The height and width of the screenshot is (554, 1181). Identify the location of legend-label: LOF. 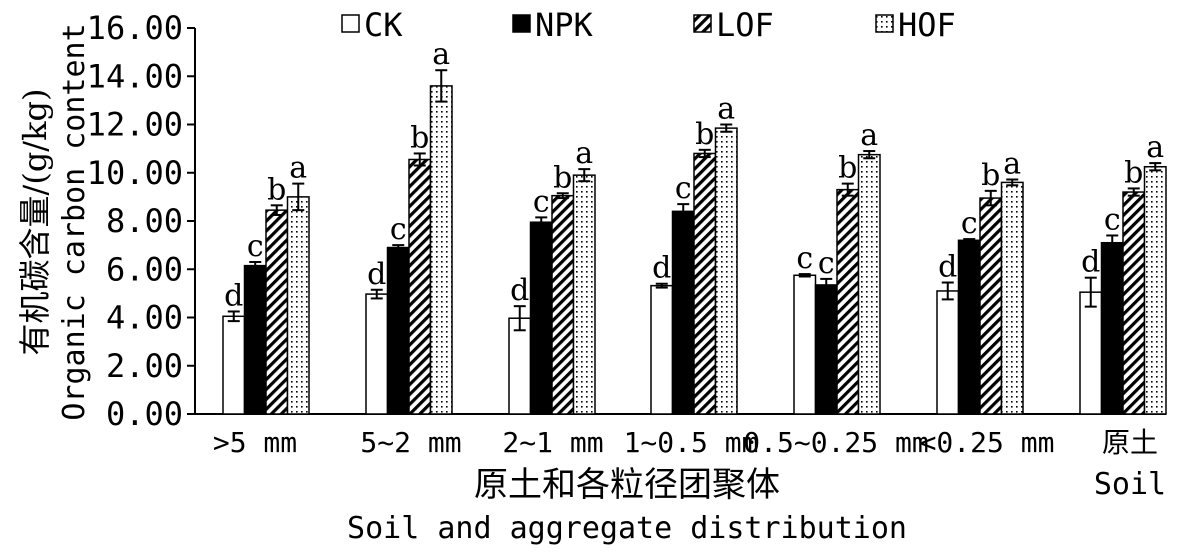
(745, 25).